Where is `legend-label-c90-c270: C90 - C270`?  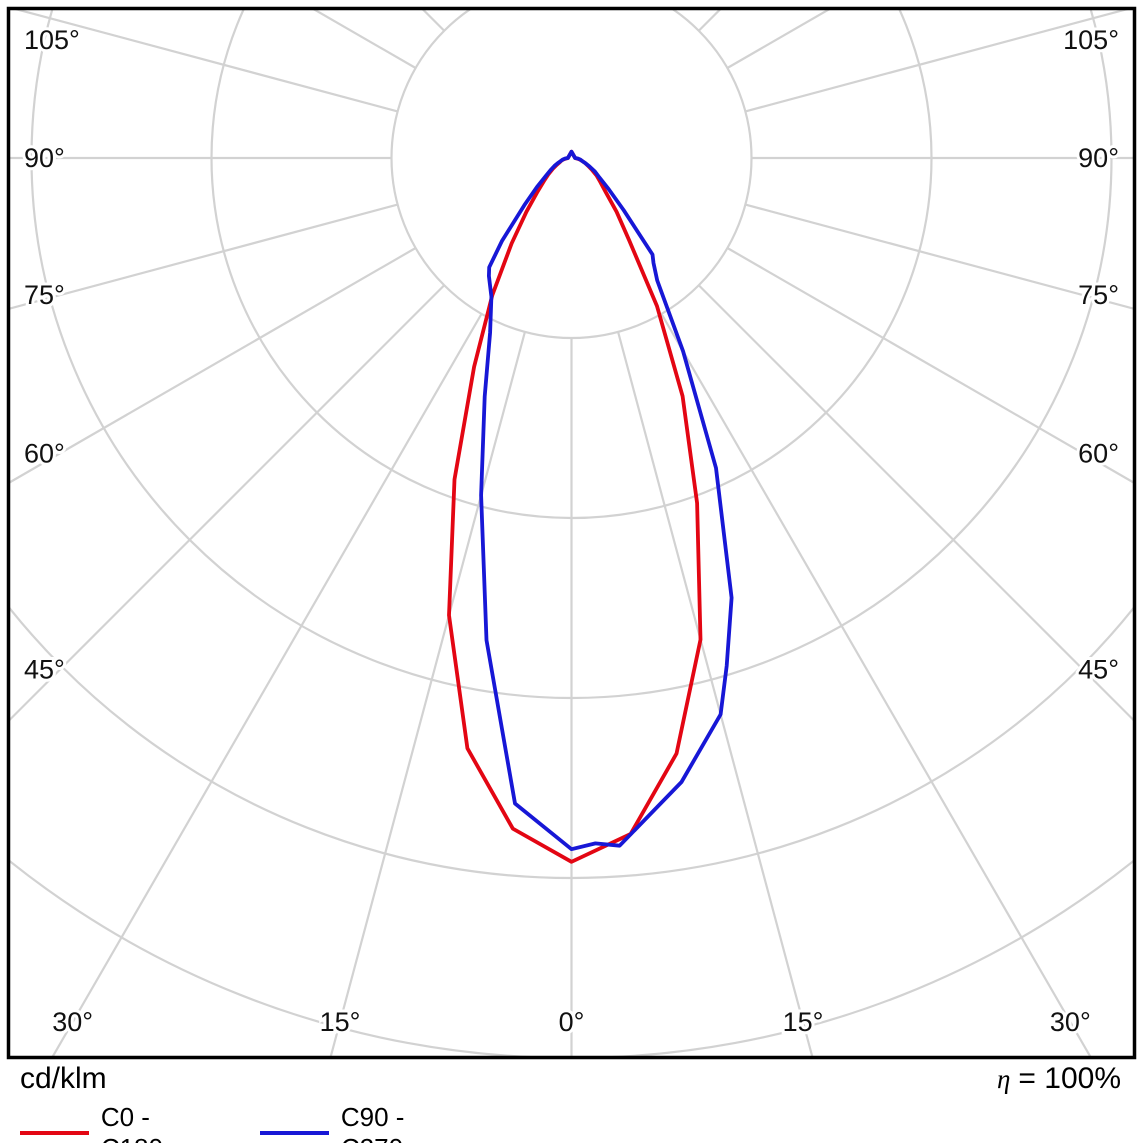
legend-label-c90-c270: C90 - C270 is located at coordinates (372, 1122).